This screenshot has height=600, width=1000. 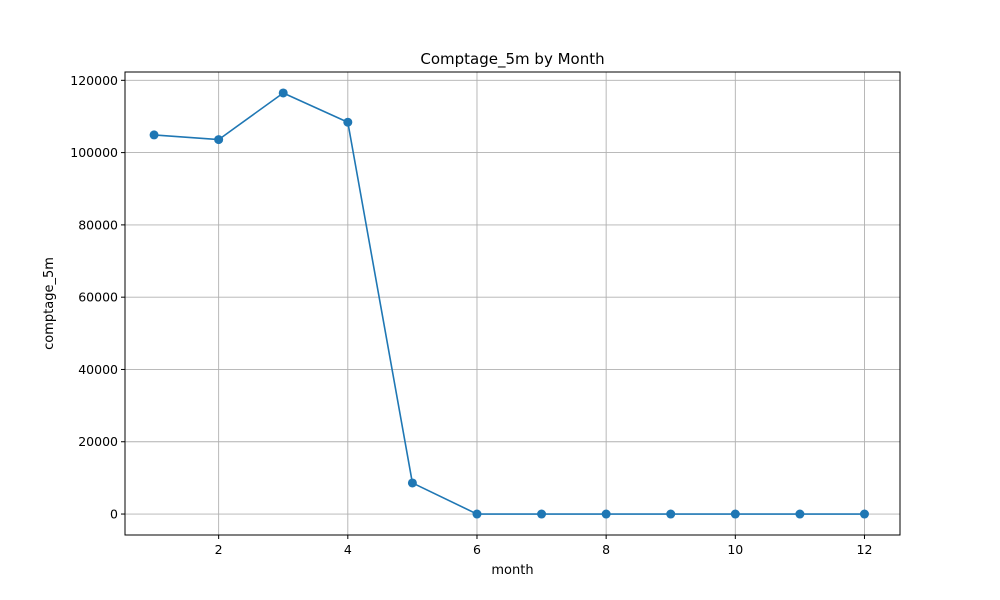 I want to click on x-tick-label: 2, so click(x=219, y=549).